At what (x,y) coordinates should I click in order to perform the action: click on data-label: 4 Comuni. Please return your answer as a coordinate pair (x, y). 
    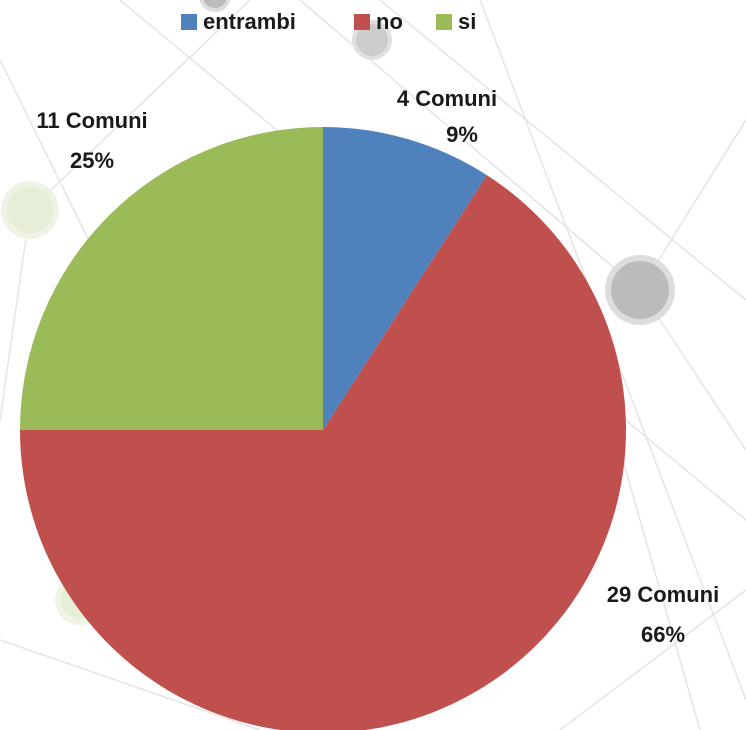
    Looking at the image, I should click on (447, 98).